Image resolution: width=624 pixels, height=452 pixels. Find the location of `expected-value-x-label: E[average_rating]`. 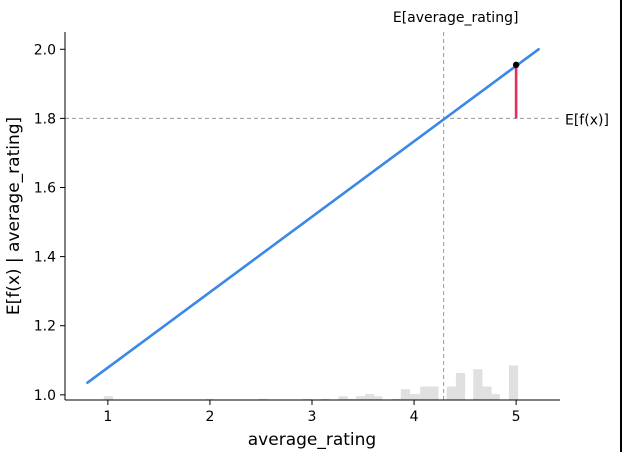

expected-value-x-label: E[average_rating] is located at coordinates (456, 18).